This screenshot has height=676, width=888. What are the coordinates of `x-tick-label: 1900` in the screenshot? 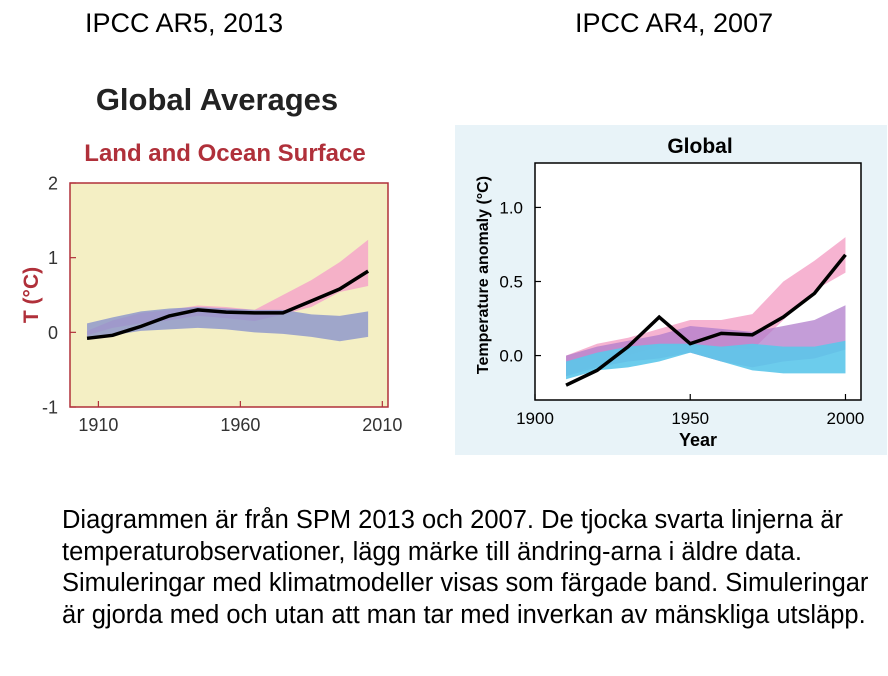 It's located at (535, 418).